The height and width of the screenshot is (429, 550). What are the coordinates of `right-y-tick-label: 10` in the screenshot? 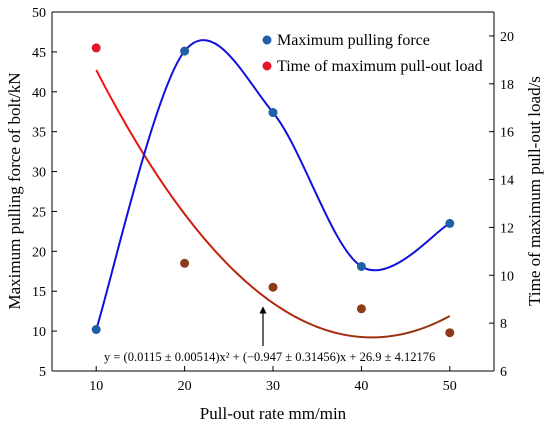 It's located at (507, 276).